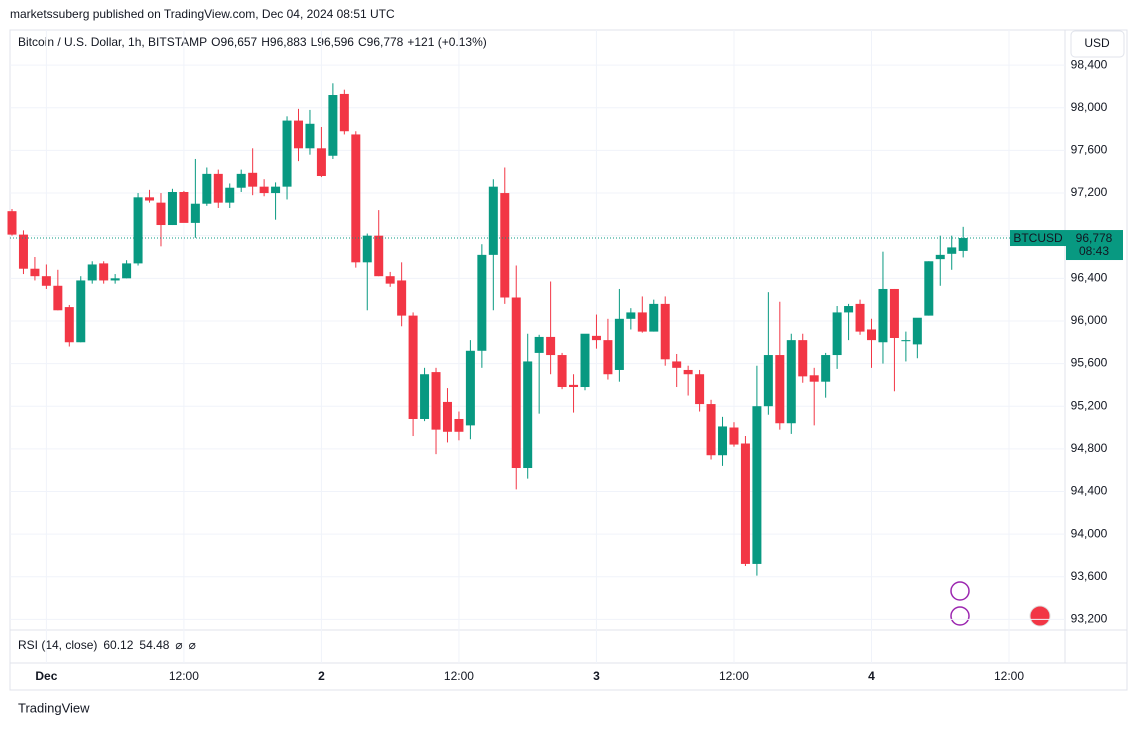  What do you see at coordinates (1089, 277) in the screenshot?
I see `y-tick-label: 96,400` at bounding box center [1089, 277].